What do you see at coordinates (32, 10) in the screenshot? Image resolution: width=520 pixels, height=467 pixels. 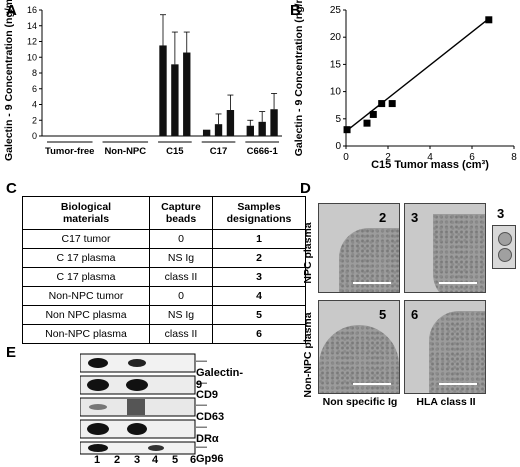 I see `y-tick-label: 16` at bounding box center [32, 10].